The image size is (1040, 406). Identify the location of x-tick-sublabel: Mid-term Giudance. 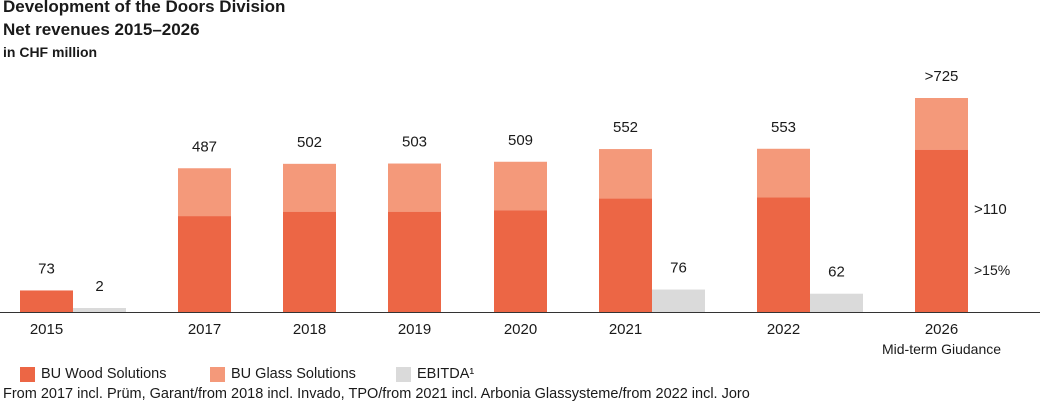
(941, 349).